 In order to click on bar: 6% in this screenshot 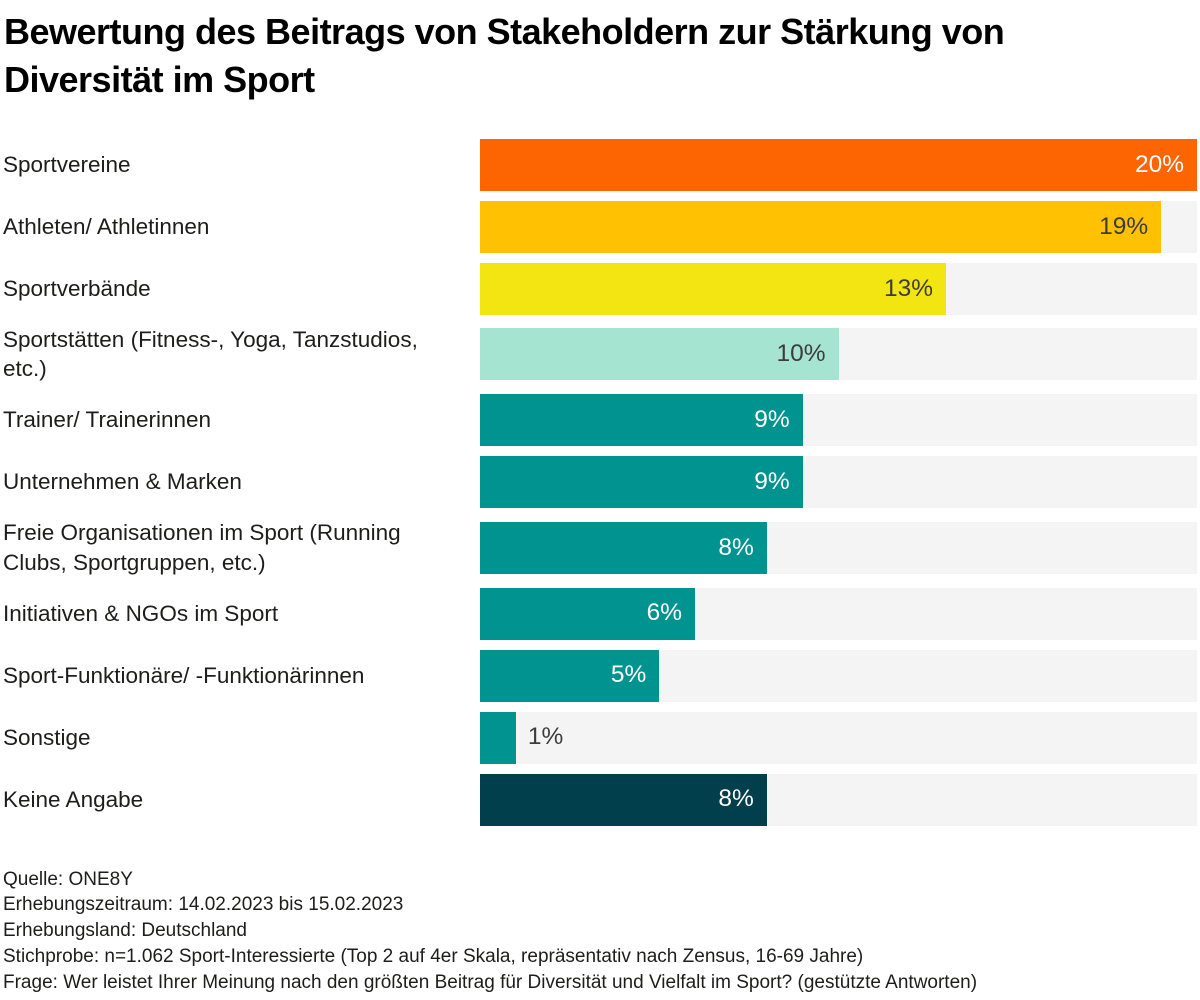, I will do `click(588, 613)`.